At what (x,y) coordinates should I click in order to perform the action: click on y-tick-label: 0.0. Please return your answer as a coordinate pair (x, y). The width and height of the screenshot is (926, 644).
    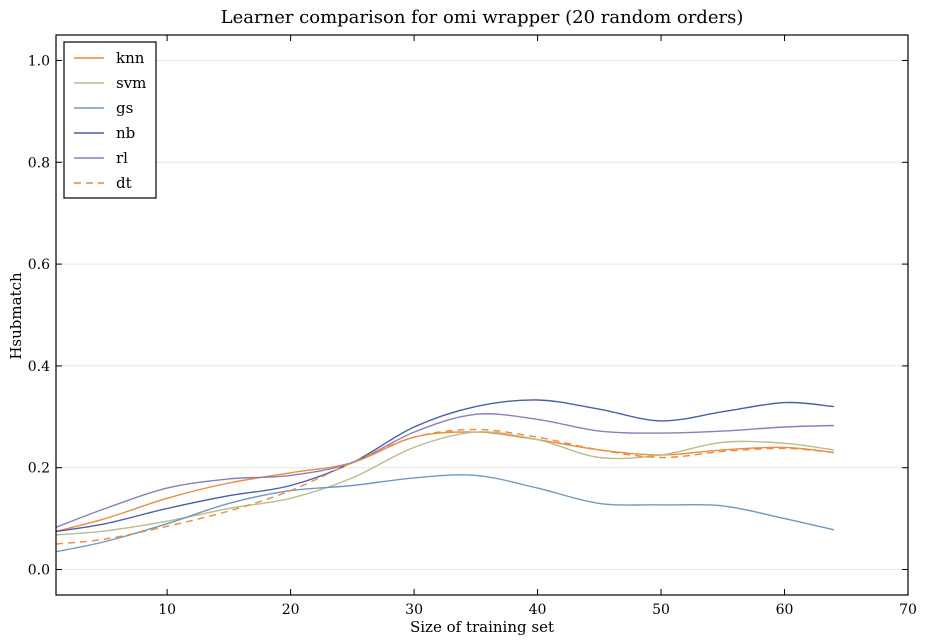
    Looking at the image, I should click on (39, 571).